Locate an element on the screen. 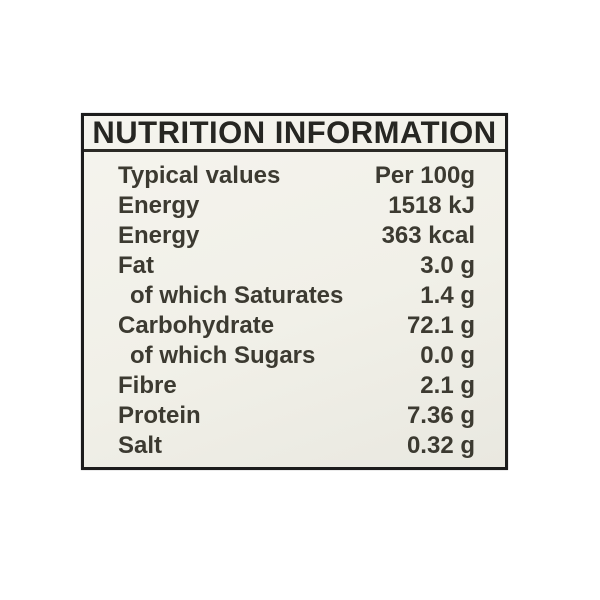 The image size is (600, 600). row-label: Protein is located at coordinates (159, 415).